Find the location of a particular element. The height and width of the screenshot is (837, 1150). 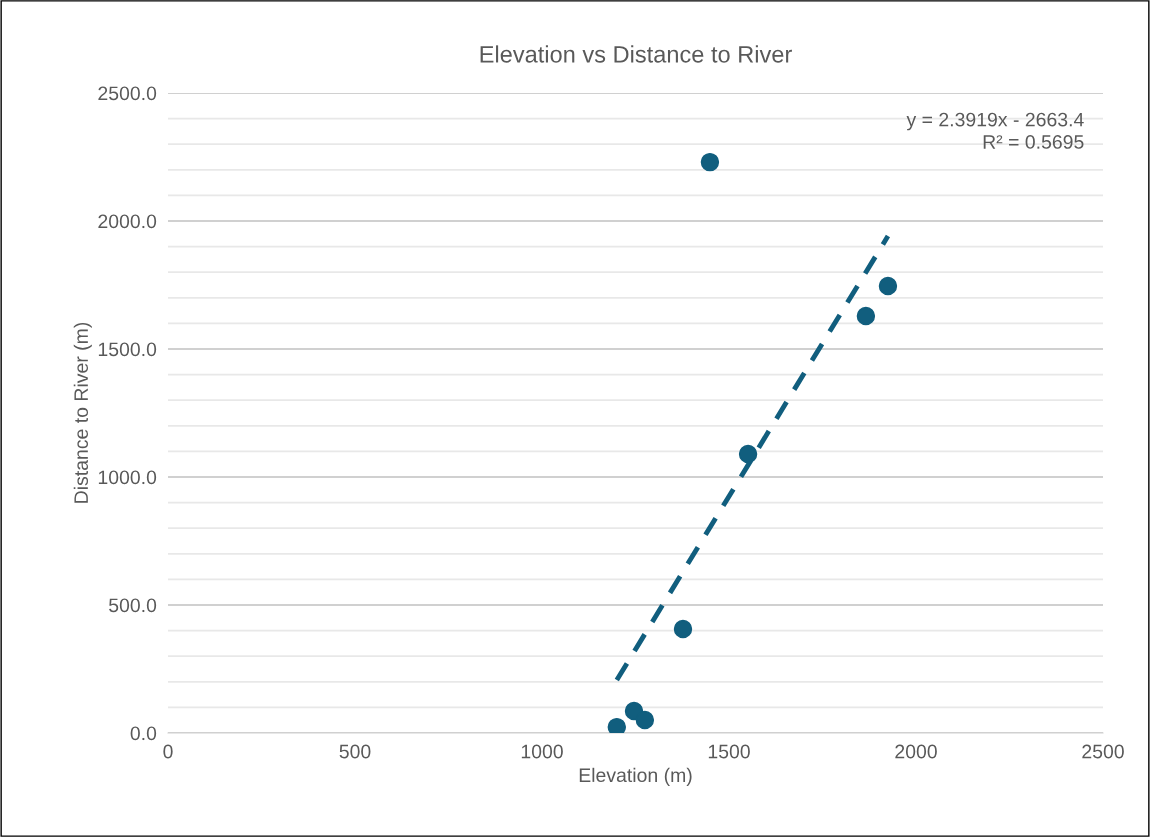

y-tick-label: 2500.0 is located at coordinates (127, 93).